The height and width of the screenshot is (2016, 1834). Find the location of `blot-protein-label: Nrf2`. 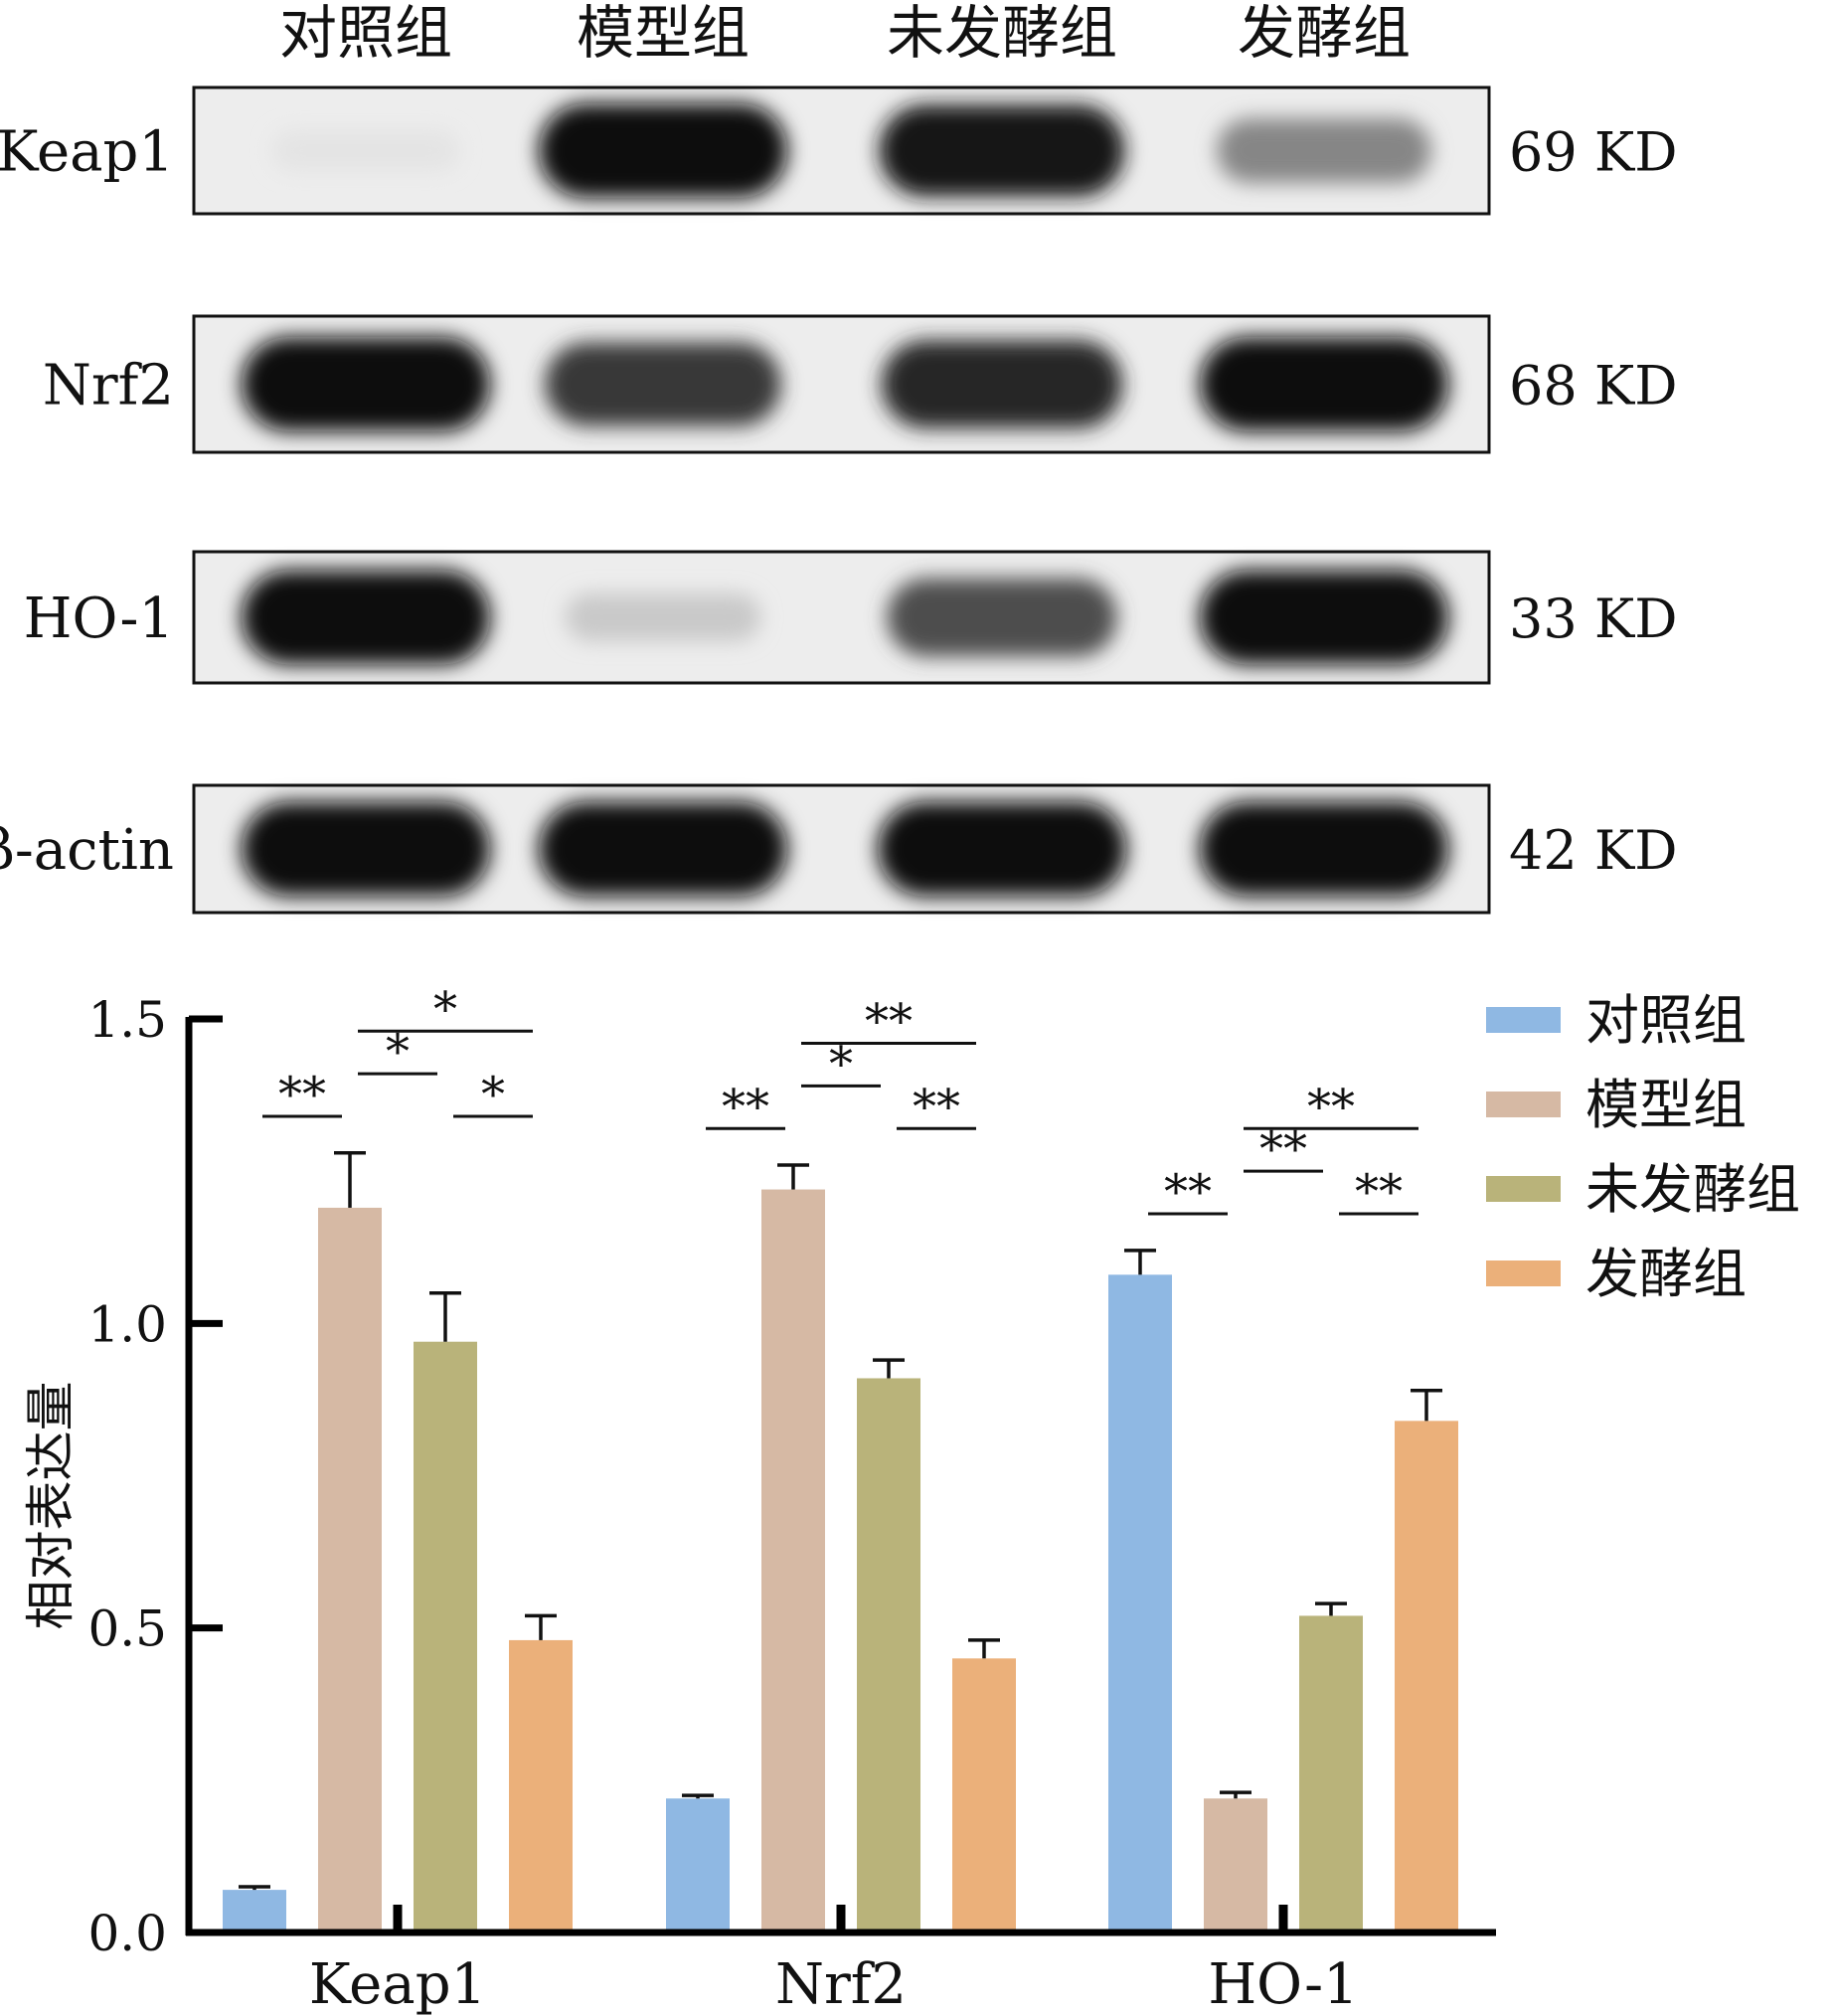

blot-protein-label: Nrf2 is located at coordinates (108, 386).